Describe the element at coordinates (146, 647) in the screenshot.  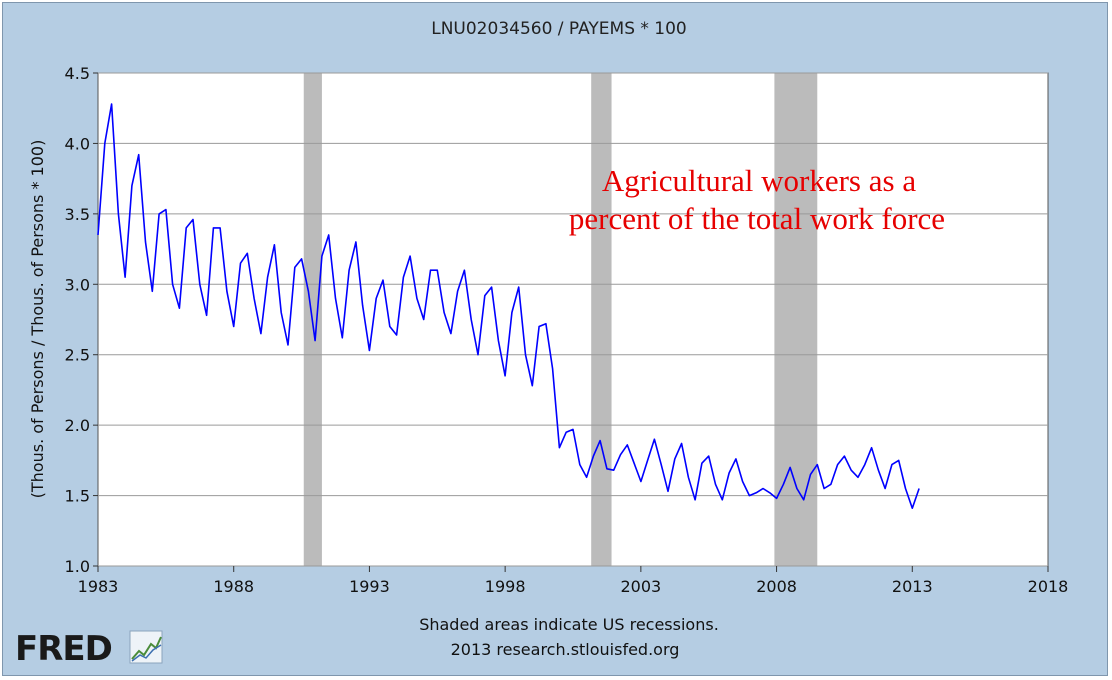
I see `fred-logo-graph-icon` at that location.